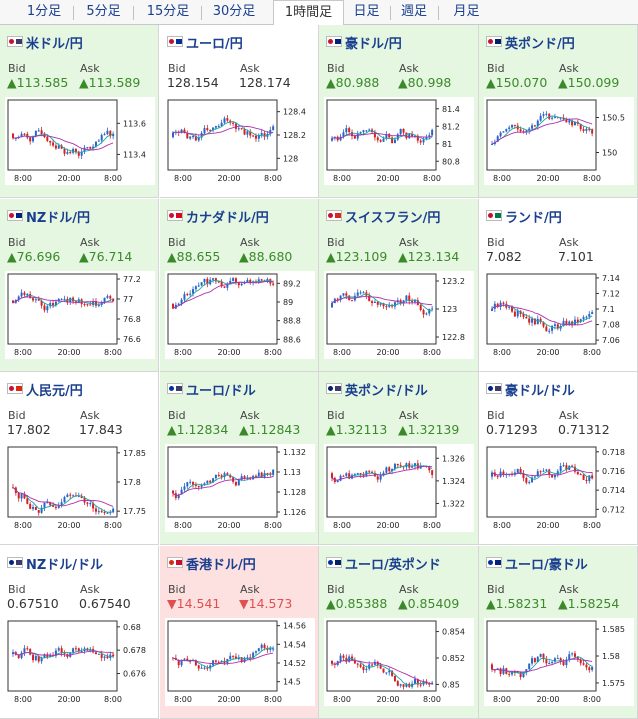 This screenshot has width=638, height=719. What do you see at coordinates (373, 44) in the screenshot?
I see `pair-name-link: 豪ドル/円` at bounding box center [373, 44].